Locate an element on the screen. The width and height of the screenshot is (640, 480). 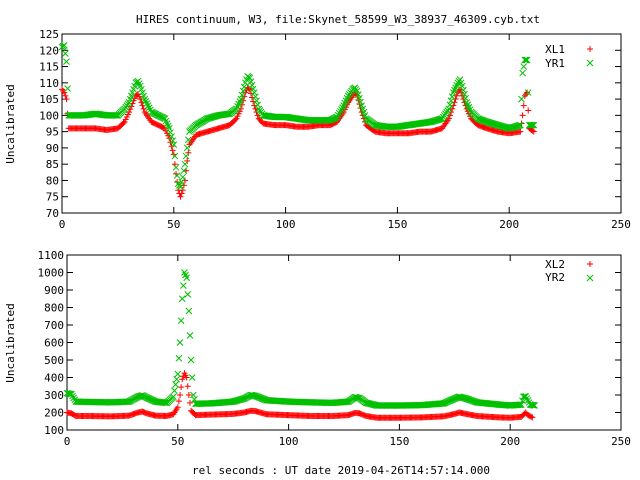
bottom-x-tick-label: 50 is located at coordinates (177, 441).